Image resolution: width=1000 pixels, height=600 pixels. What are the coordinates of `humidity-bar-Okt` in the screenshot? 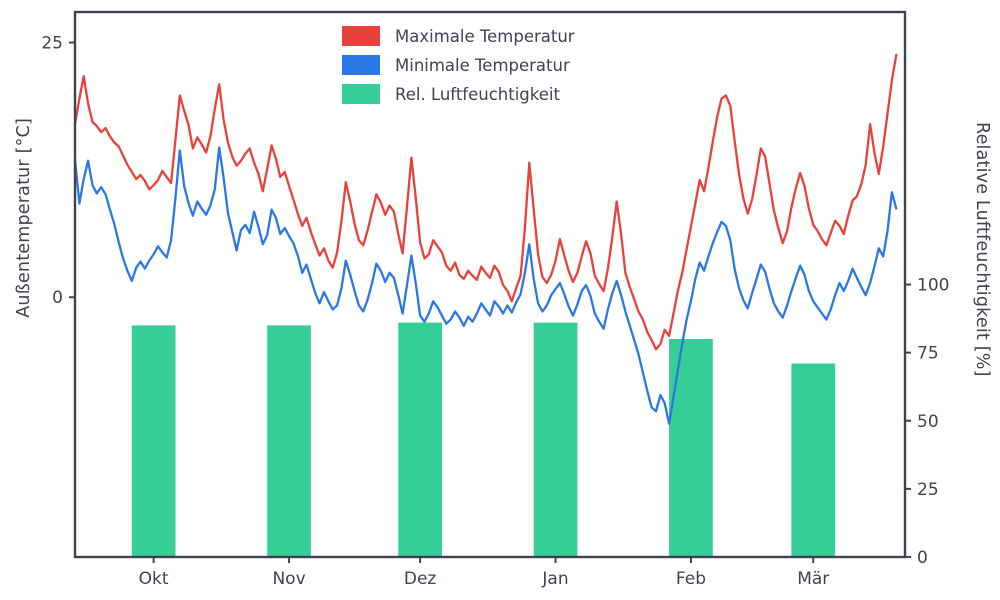 It's located at (153, 441).